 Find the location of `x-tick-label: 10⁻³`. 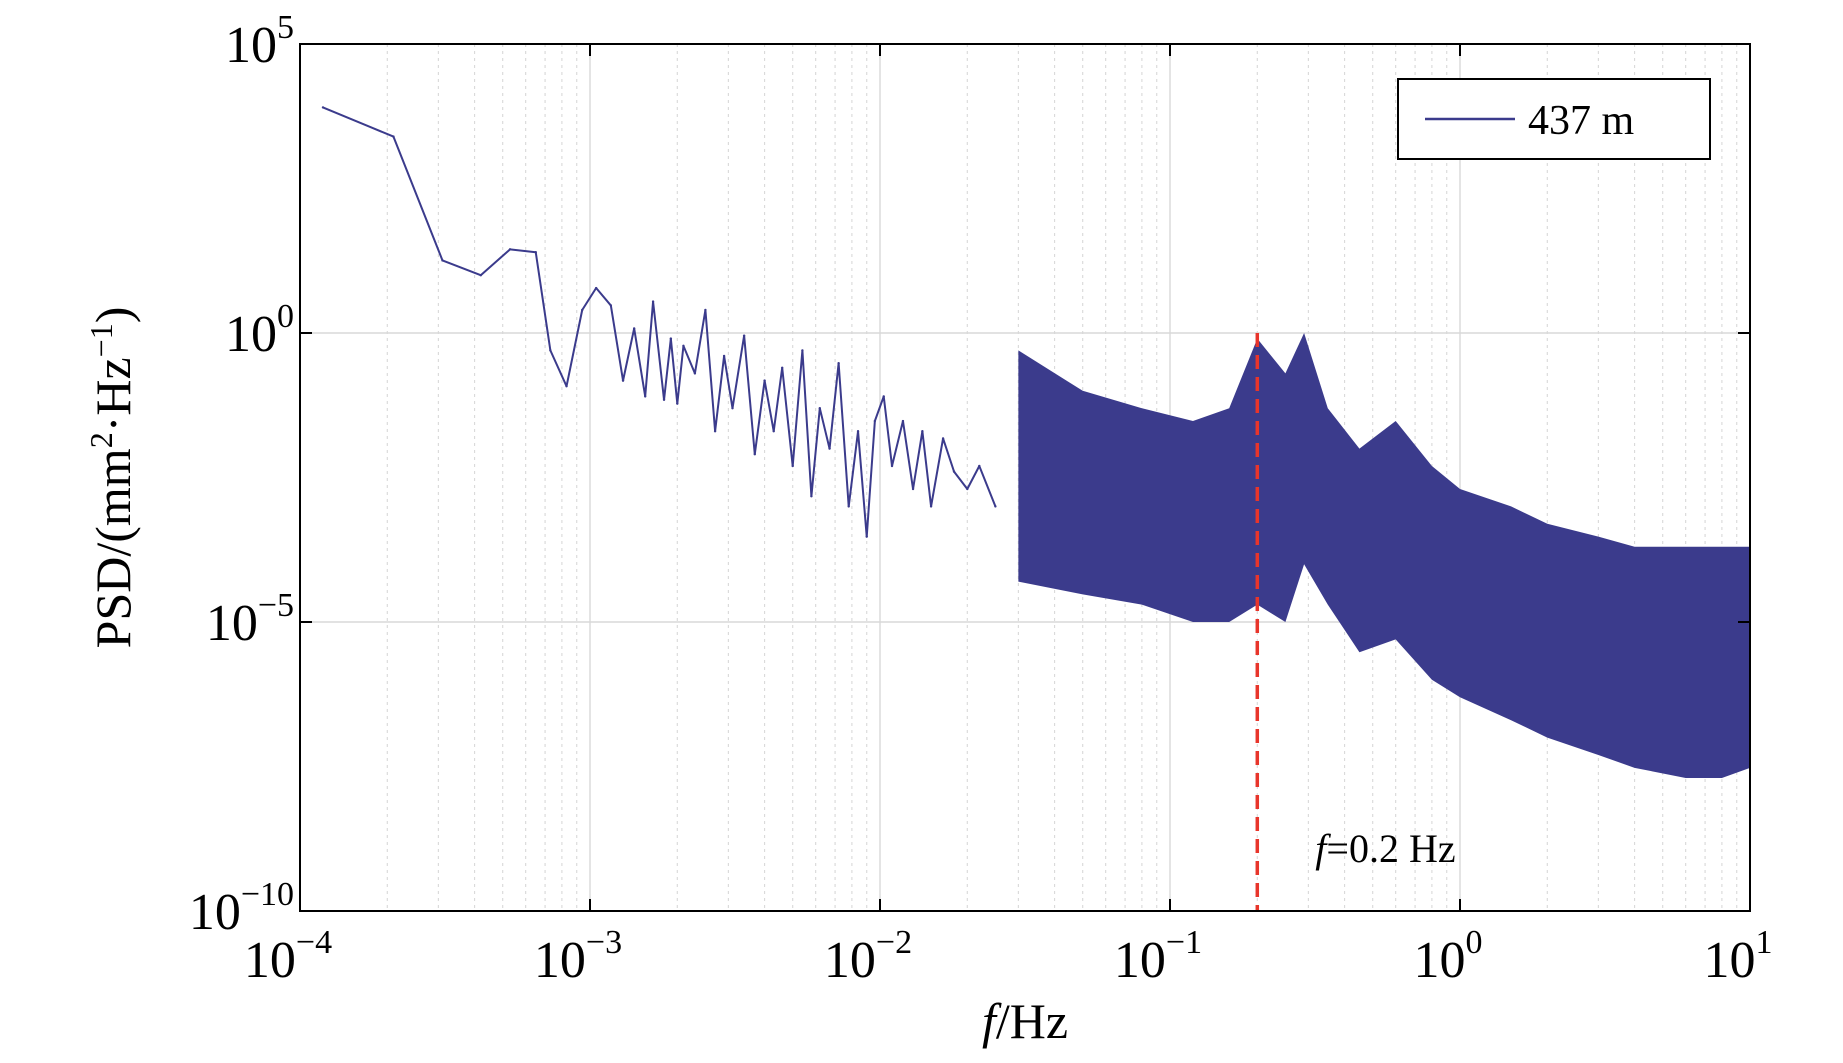

x-tick-label: 10⁻³ is located at coordinates (578, 956).